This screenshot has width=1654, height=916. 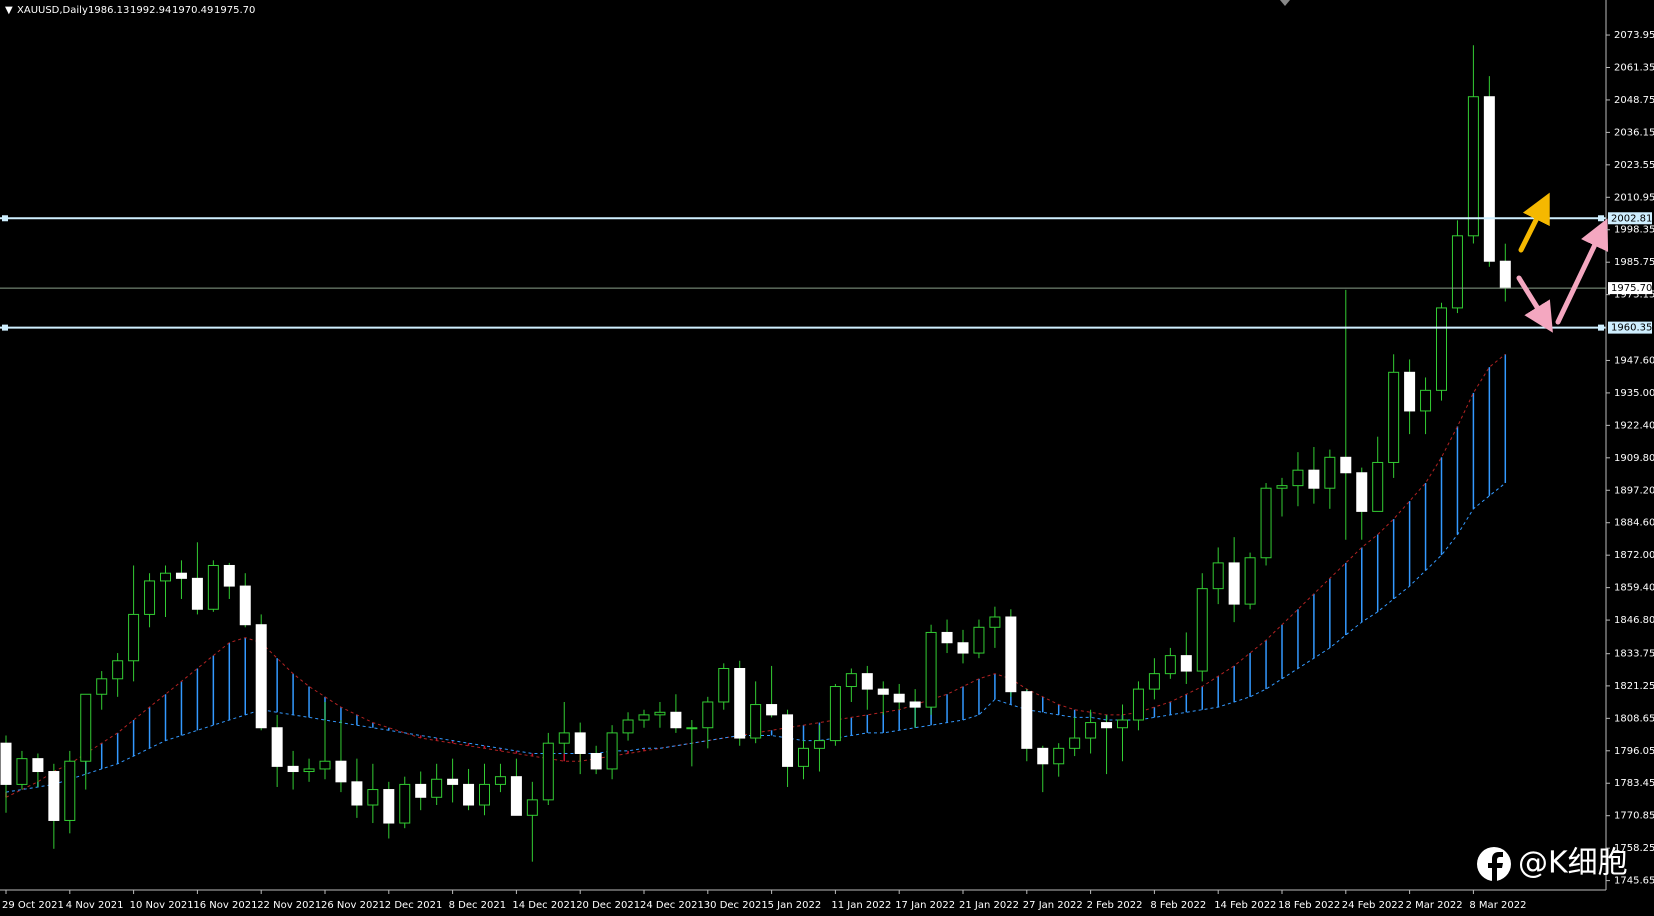 I want to click on y-tick-label: 2061.35, so click(x=1634, y=67).